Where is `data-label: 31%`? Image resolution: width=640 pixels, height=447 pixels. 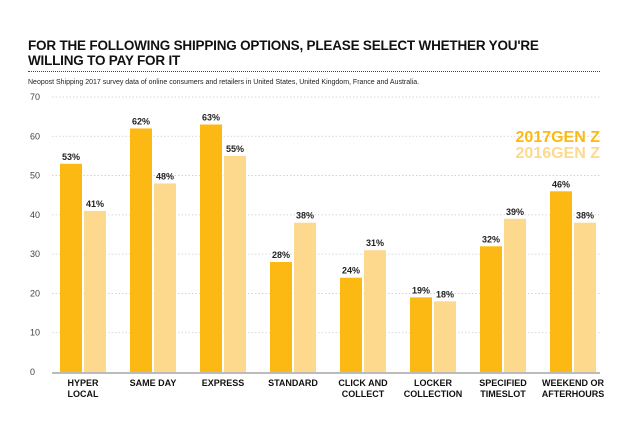
data-label: 31% is located at coordinates (375, 243).